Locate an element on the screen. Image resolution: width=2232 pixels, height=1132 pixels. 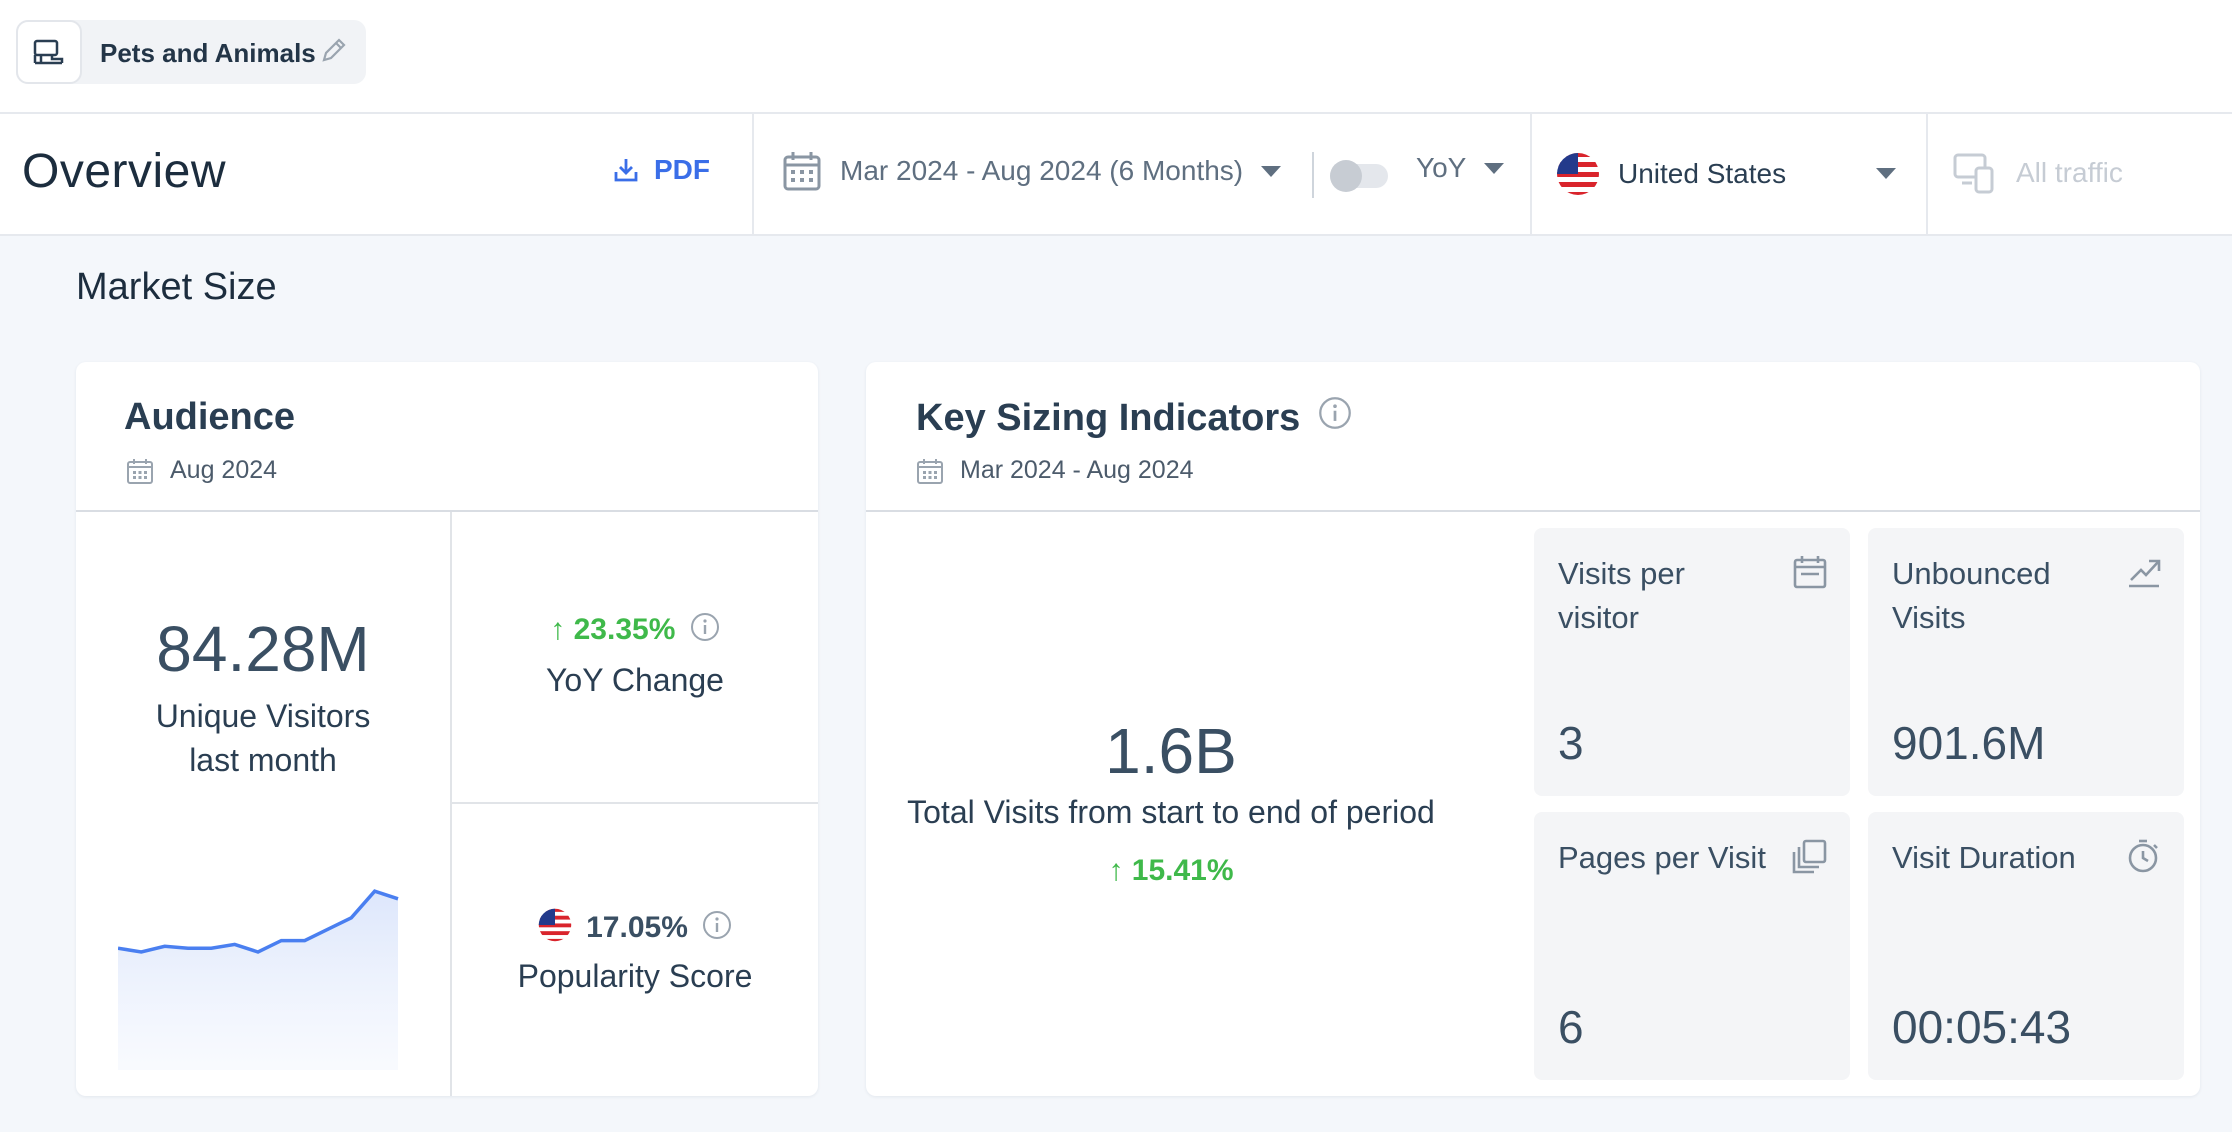
pdf-download-button: PDF is located at coordinates (661, 170).